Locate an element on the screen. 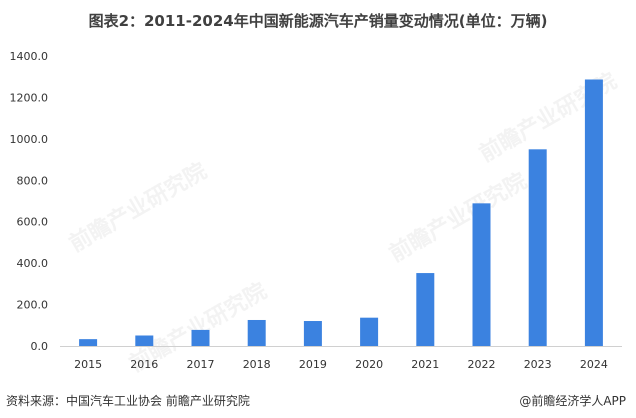 Image resolution: width=636 pixels, height=418 pixels. y-tick-label: 0.0 is located at coordinates (40, 346).